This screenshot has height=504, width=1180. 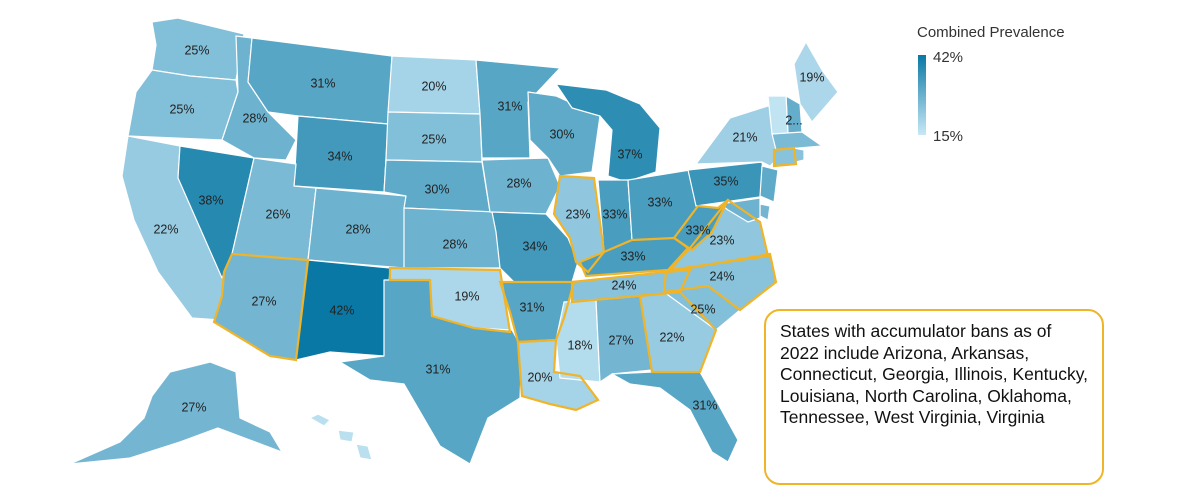 I want to click on state-label-tx: 31%, so click(x=437, y=369).